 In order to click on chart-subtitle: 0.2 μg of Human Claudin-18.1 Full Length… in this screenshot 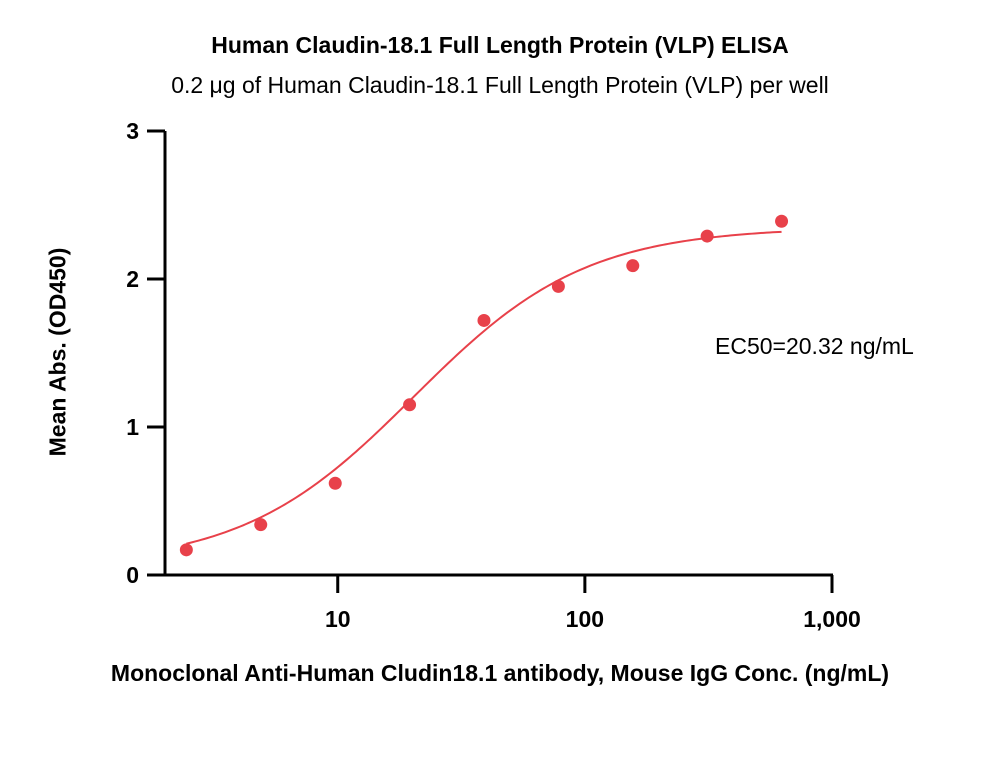, I will do `click(500, 85)`.